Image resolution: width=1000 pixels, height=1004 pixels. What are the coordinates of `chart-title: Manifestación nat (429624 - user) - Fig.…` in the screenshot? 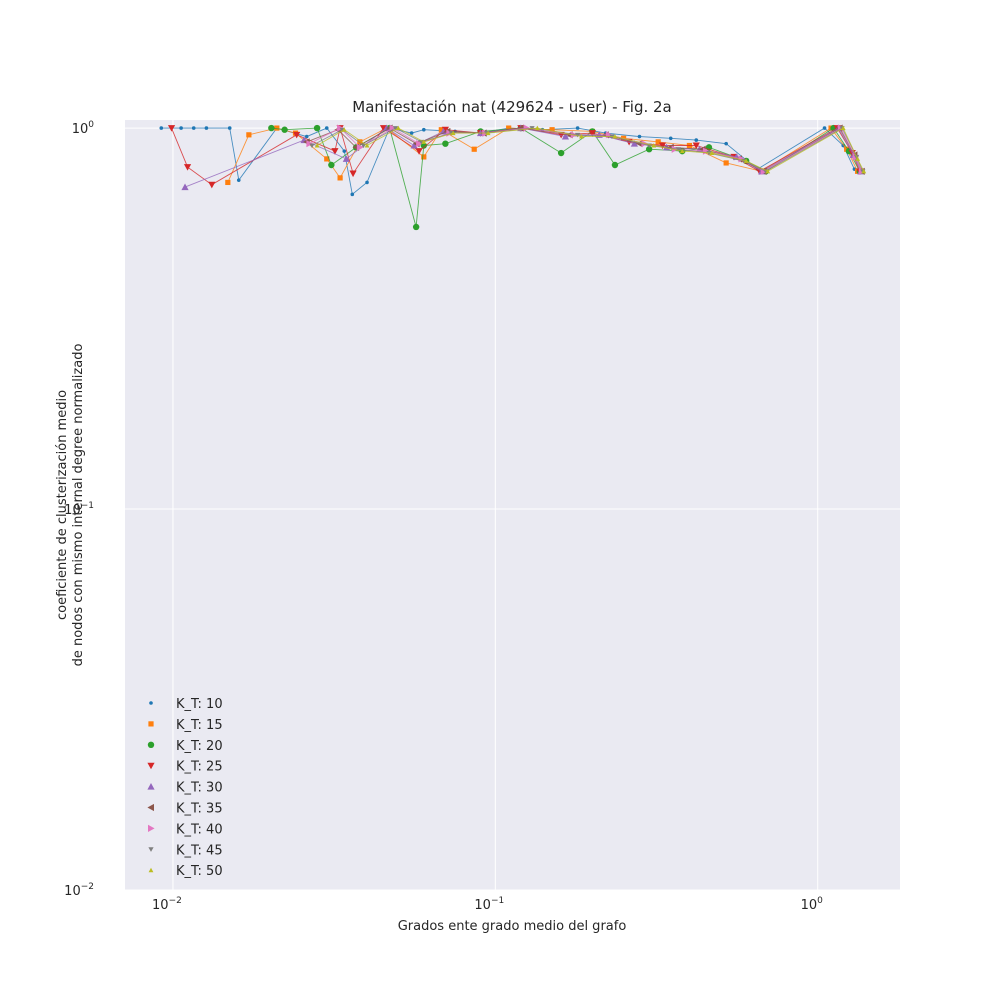 It's located at (512, 107).